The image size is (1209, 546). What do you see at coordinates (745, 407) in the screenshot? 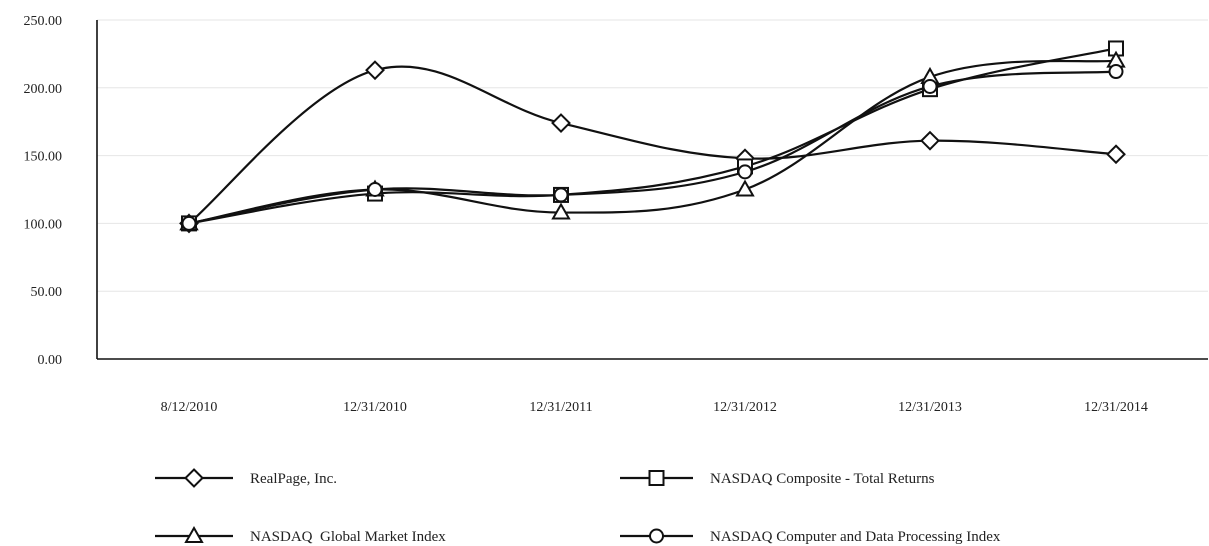
I see `x-tick-label: 12/31/2012` at bounding box center [745, 407].